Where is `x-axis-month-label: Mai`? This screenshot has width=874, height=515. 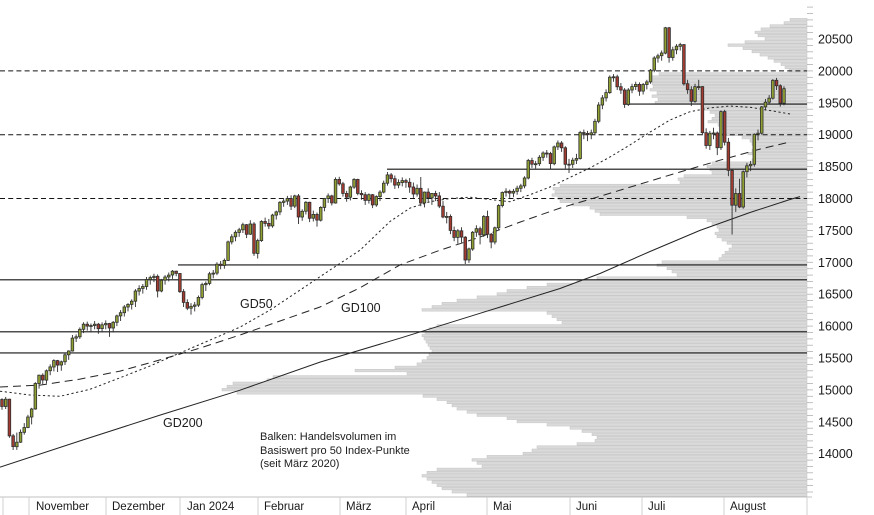
x-axis-month-label: Mai is located at coordinates (502, 507).